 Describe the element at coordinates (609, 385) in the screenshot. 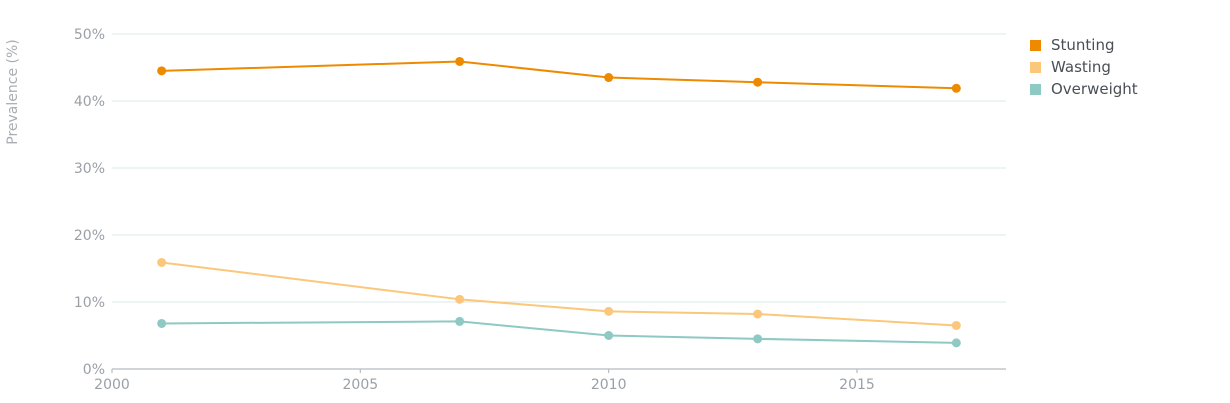

I see `x-tick-label: 2010` at that location.